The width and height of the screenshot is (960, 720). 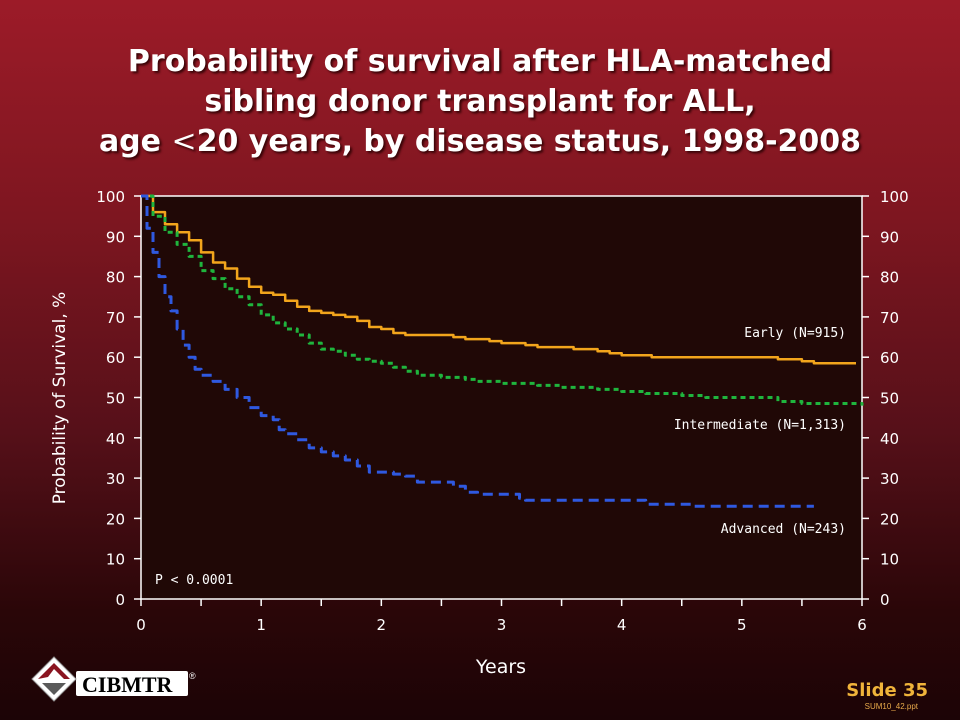 What do you see at coordinates (115, 399) in the screenshot?
I see `y-tick-label-left: 50` at bounding box center [115, 399].